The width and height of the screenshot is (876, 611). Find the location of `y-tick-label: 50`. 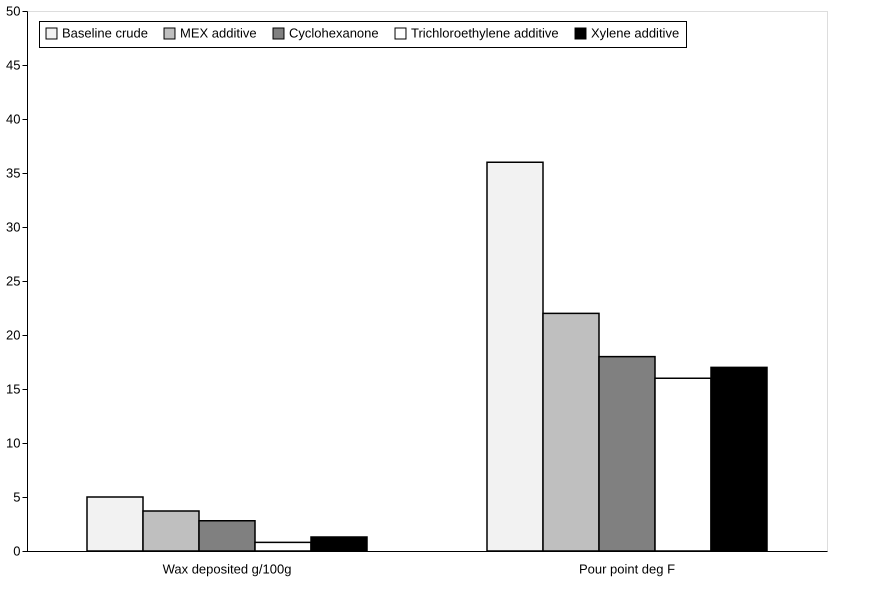

y-tick-label: 50 is located at coordinates (13, 11).